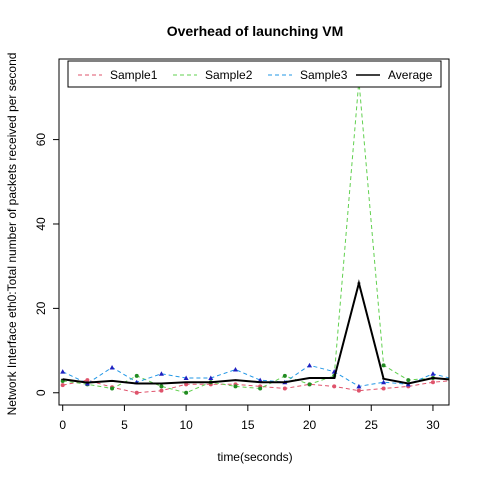 This screenshot has width=480, height=480. What do you see at coordinates (134, 75) in the screenshot?
I see `legend-label-sample1: Sample1` at bounding box center [134, 75].